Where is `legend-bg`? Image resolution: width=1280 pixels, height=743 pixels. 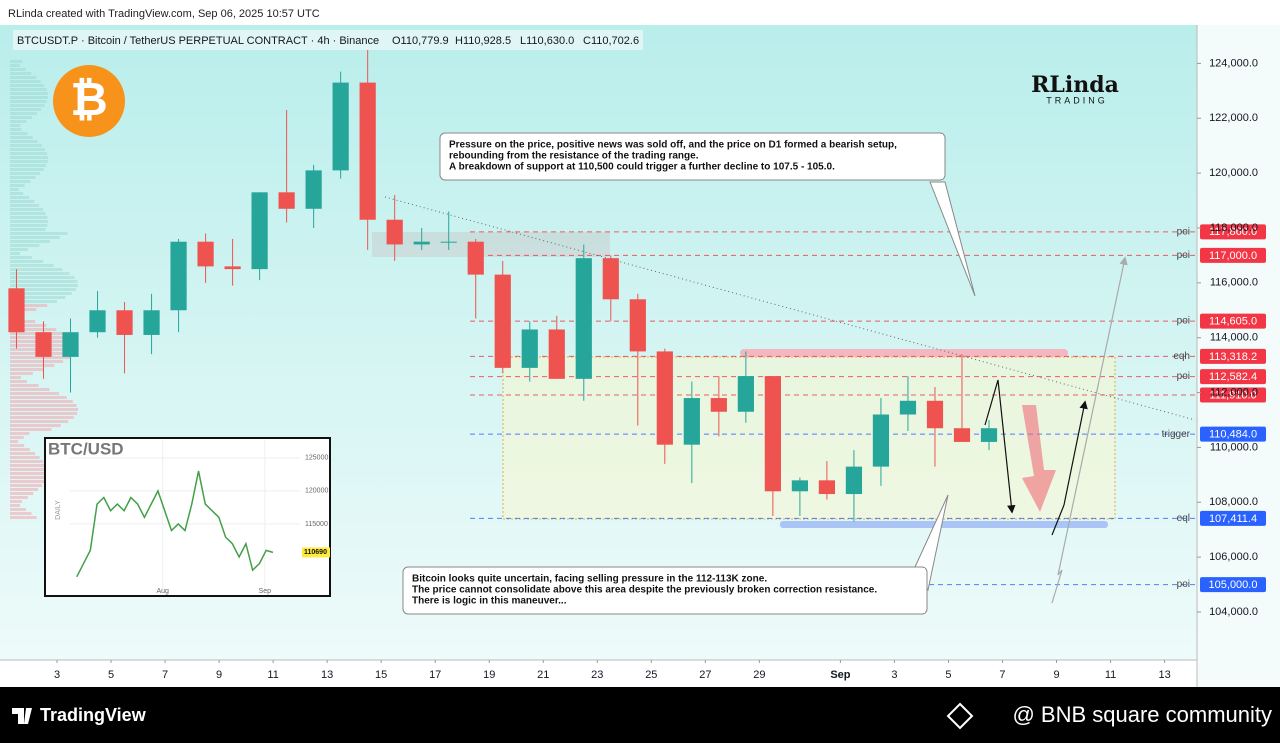
legend-bg is located at coordinates (328, 40).